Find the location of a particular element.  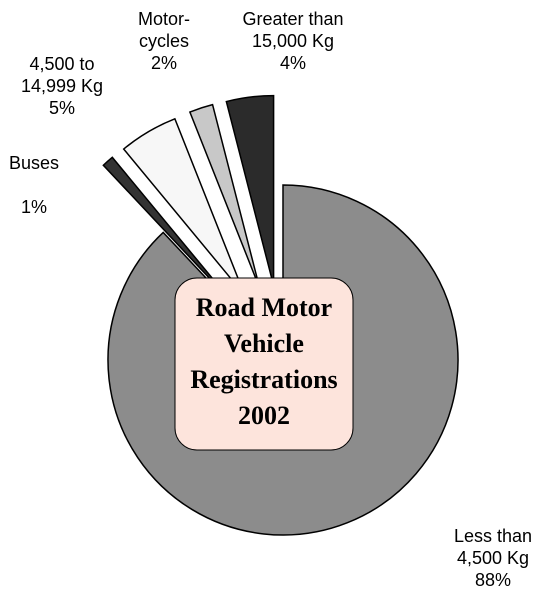

value-label: 4% is located at coordinates (292, 63).